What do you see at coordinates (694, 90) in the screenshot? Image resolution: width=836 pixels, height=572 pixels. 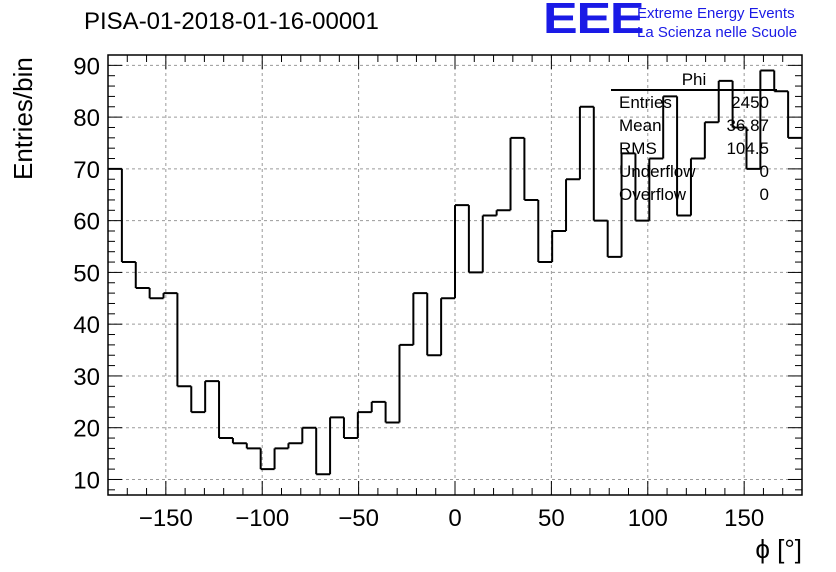 I see `stats-divider` at bounding box center [694, 90].